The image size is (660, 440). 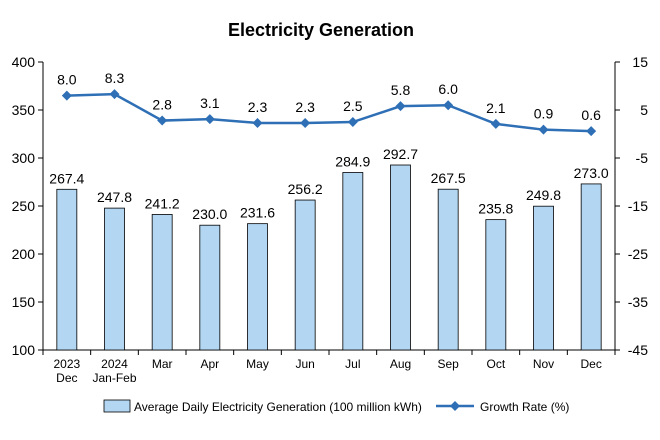 I want to click on x-category-label: Jan-Feb, so click(x=114, y=378).